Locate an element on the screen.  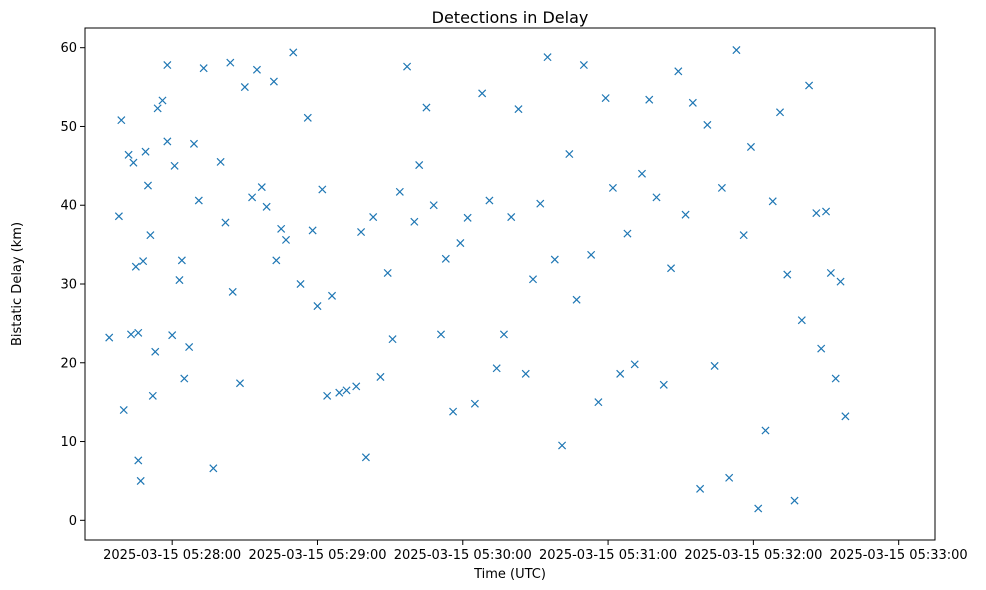
y-tick-label: 50 is located at coordinates (68, 127).